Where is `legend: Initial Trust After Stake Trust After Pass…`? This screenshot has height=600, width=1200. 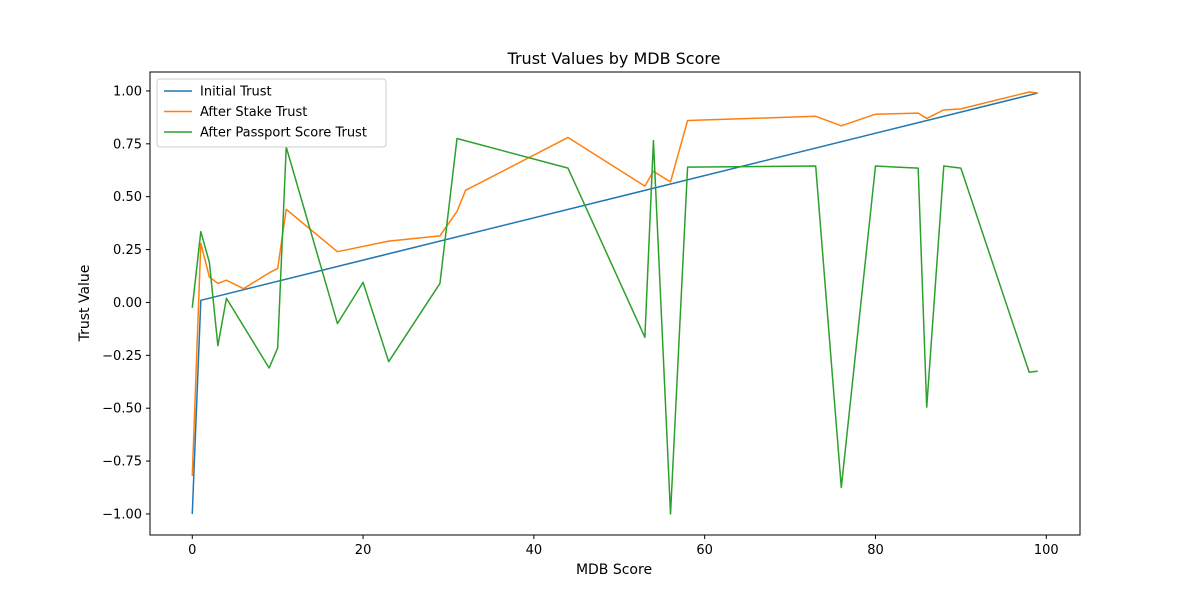 legend: Initial Trust After Stake Trust After Pass… is located at coordinates (271, 113).